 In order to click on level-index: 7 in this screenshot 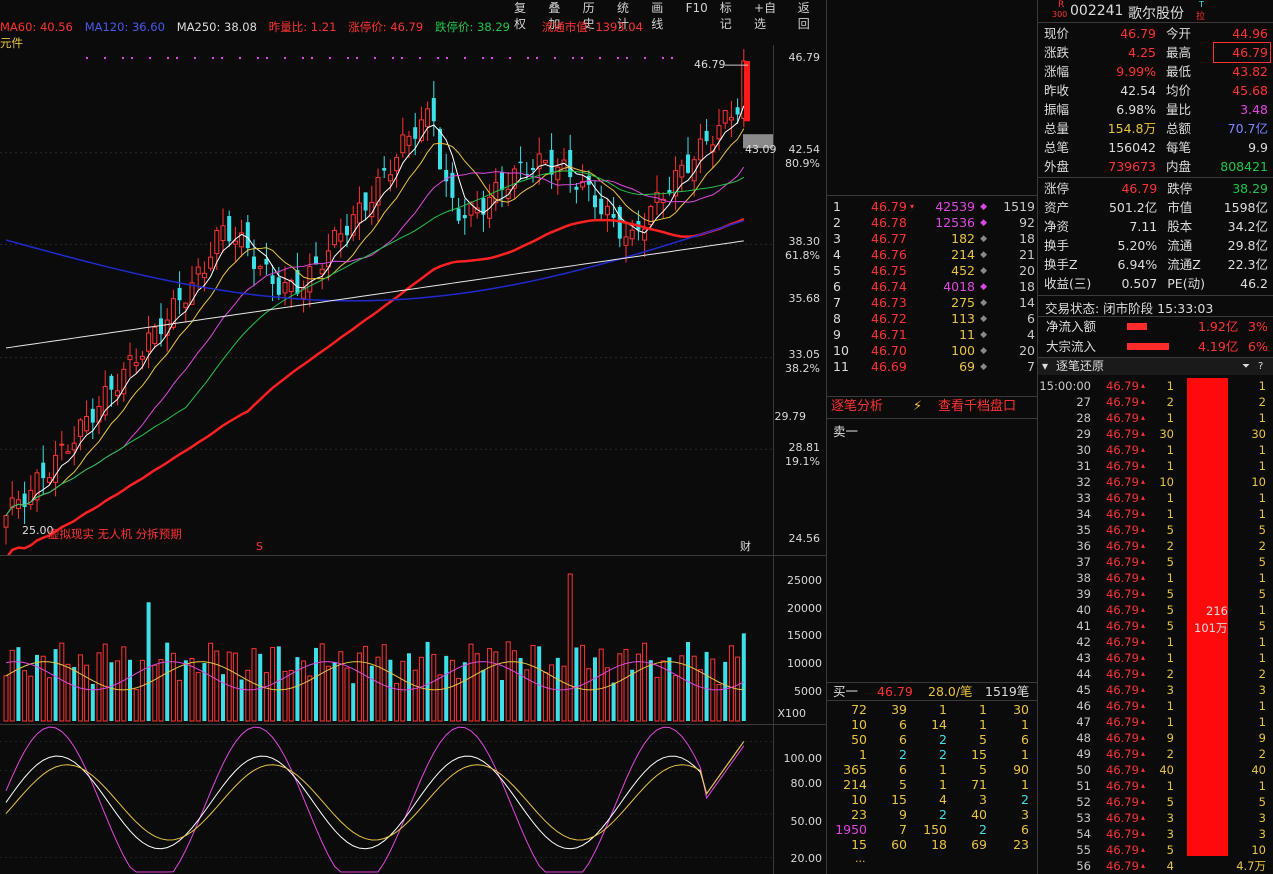, I will do `click(837, 302)`.